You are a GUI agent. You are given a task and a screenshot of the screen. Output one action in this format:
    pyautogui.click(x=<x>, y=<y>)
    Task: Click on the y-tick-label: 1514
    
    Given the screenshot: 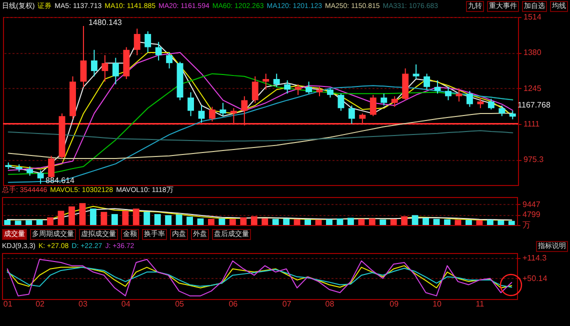 What is the action you would take?
    pyautogui.click(x=533, y=17)
    